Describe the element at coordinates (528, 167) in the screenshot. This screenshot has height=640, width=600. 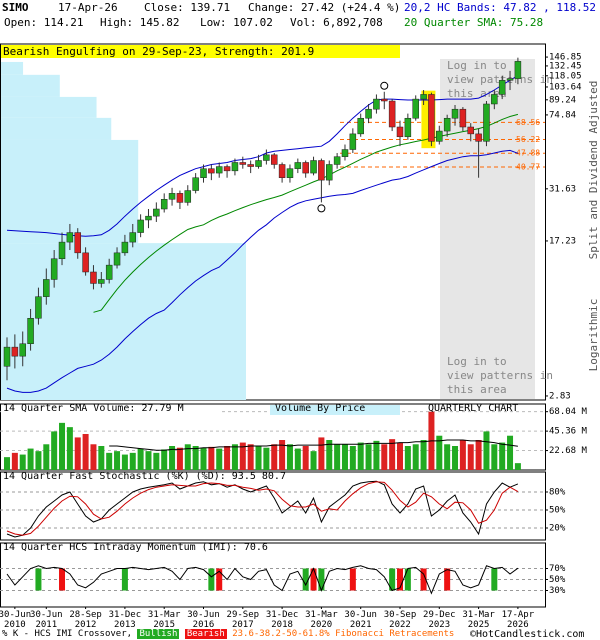
I see `fib-label: 40.77` at that location.